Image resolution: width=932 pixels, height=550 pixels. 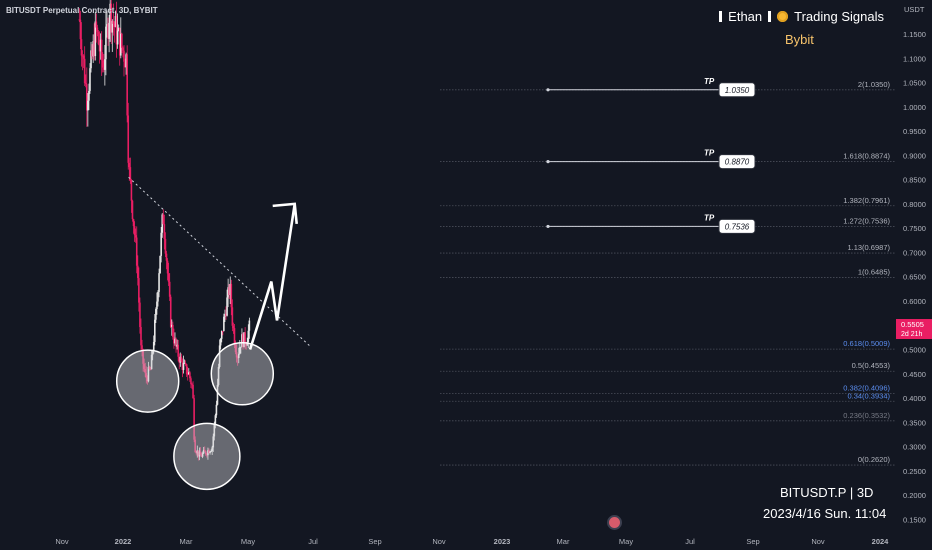 I want to click on flag-icon, so click(x=614, y=522).